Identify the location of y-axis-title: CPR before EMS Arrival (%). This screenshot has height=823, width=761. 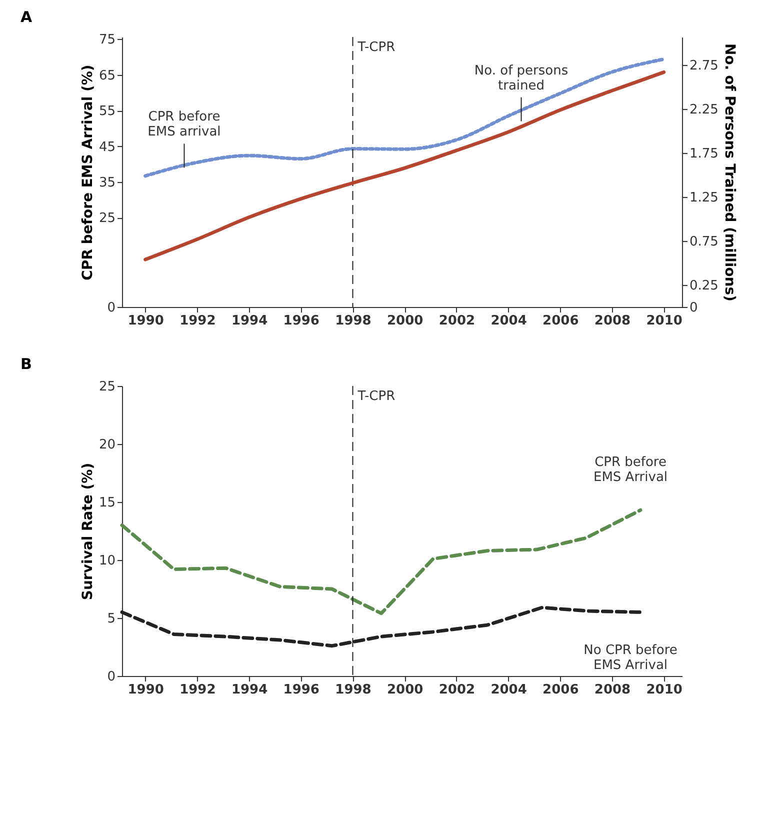
(88, 172).